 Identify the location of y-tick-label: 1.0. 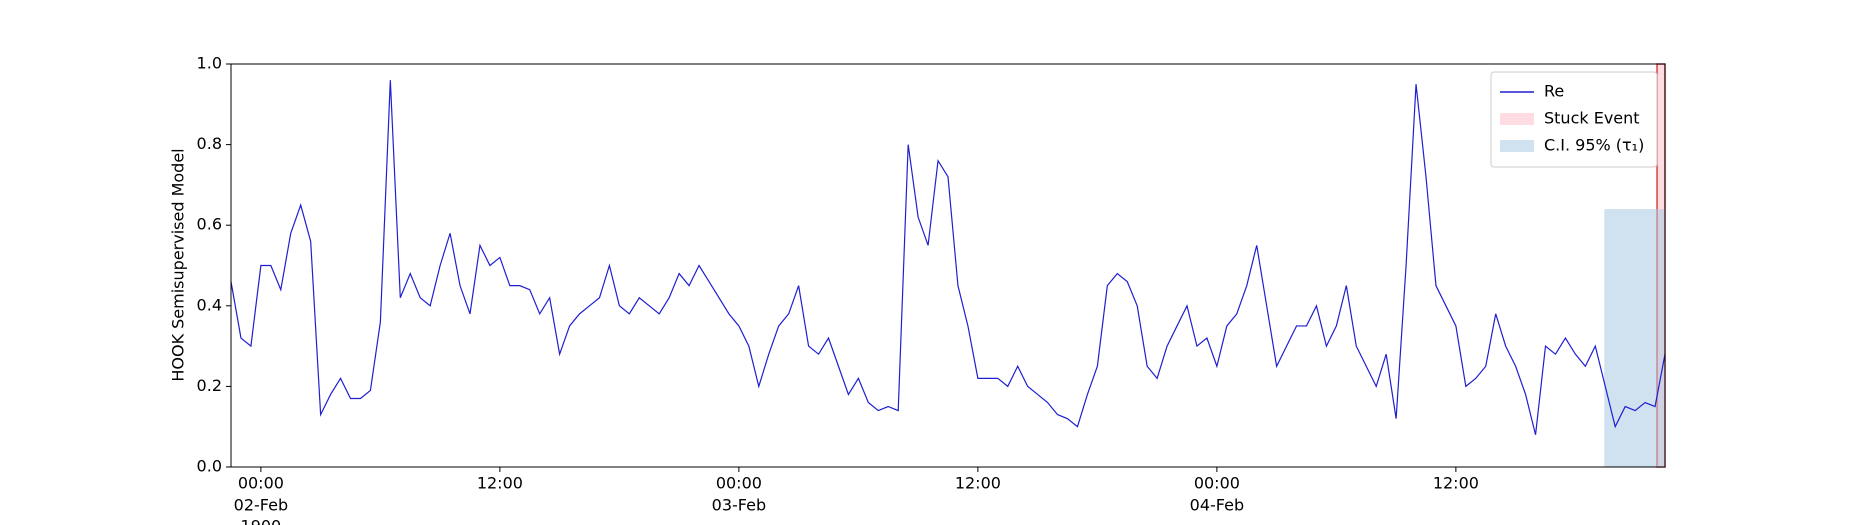
(209, 63).